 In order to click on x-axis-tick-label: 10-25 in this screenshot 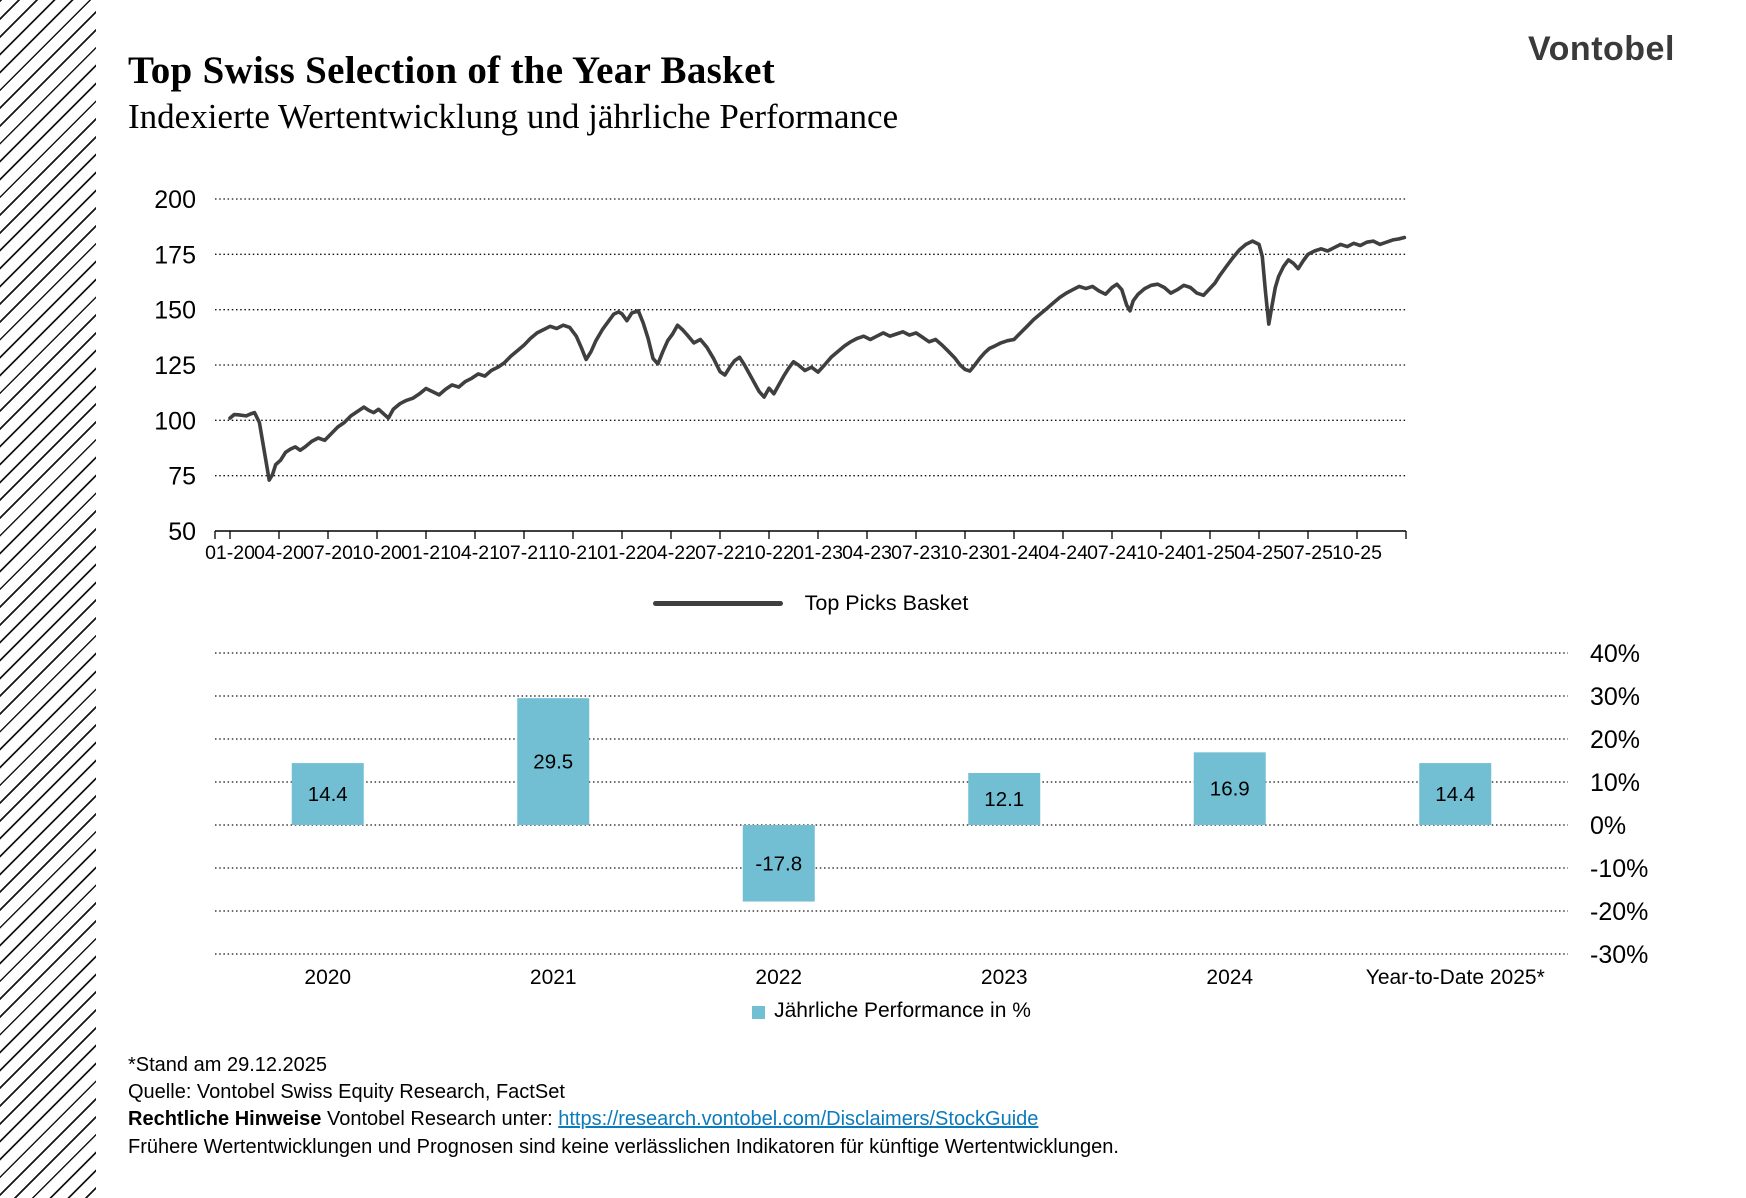, I will do `click(1357, 553)`.